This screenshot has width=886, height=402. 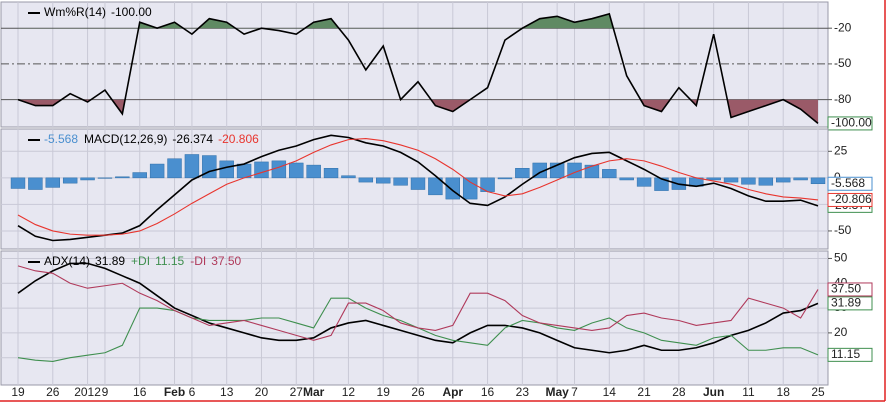 What do you see at coordinates (174, 392) in the screenshot?
I see `x-tick-label: Feb` at bounding box center [174, 392].